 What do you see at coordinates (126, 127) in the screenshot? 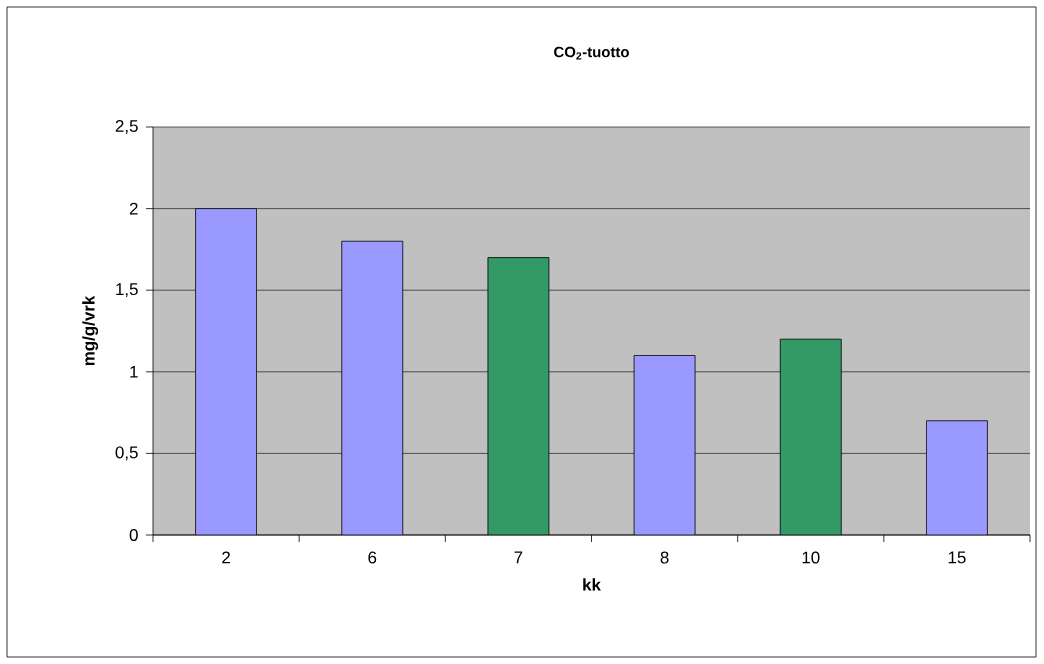
I see `y-tick-label: 2,5` at bounding box center [126, 127].